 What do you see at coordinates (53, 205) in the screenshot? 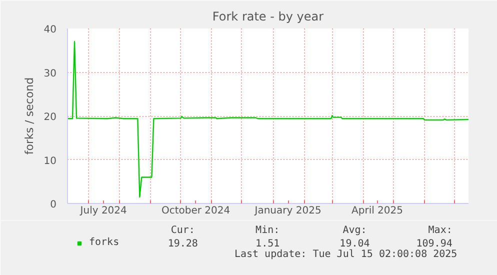
I see `y-tick-label: 0` at bounding box center [53, 205].